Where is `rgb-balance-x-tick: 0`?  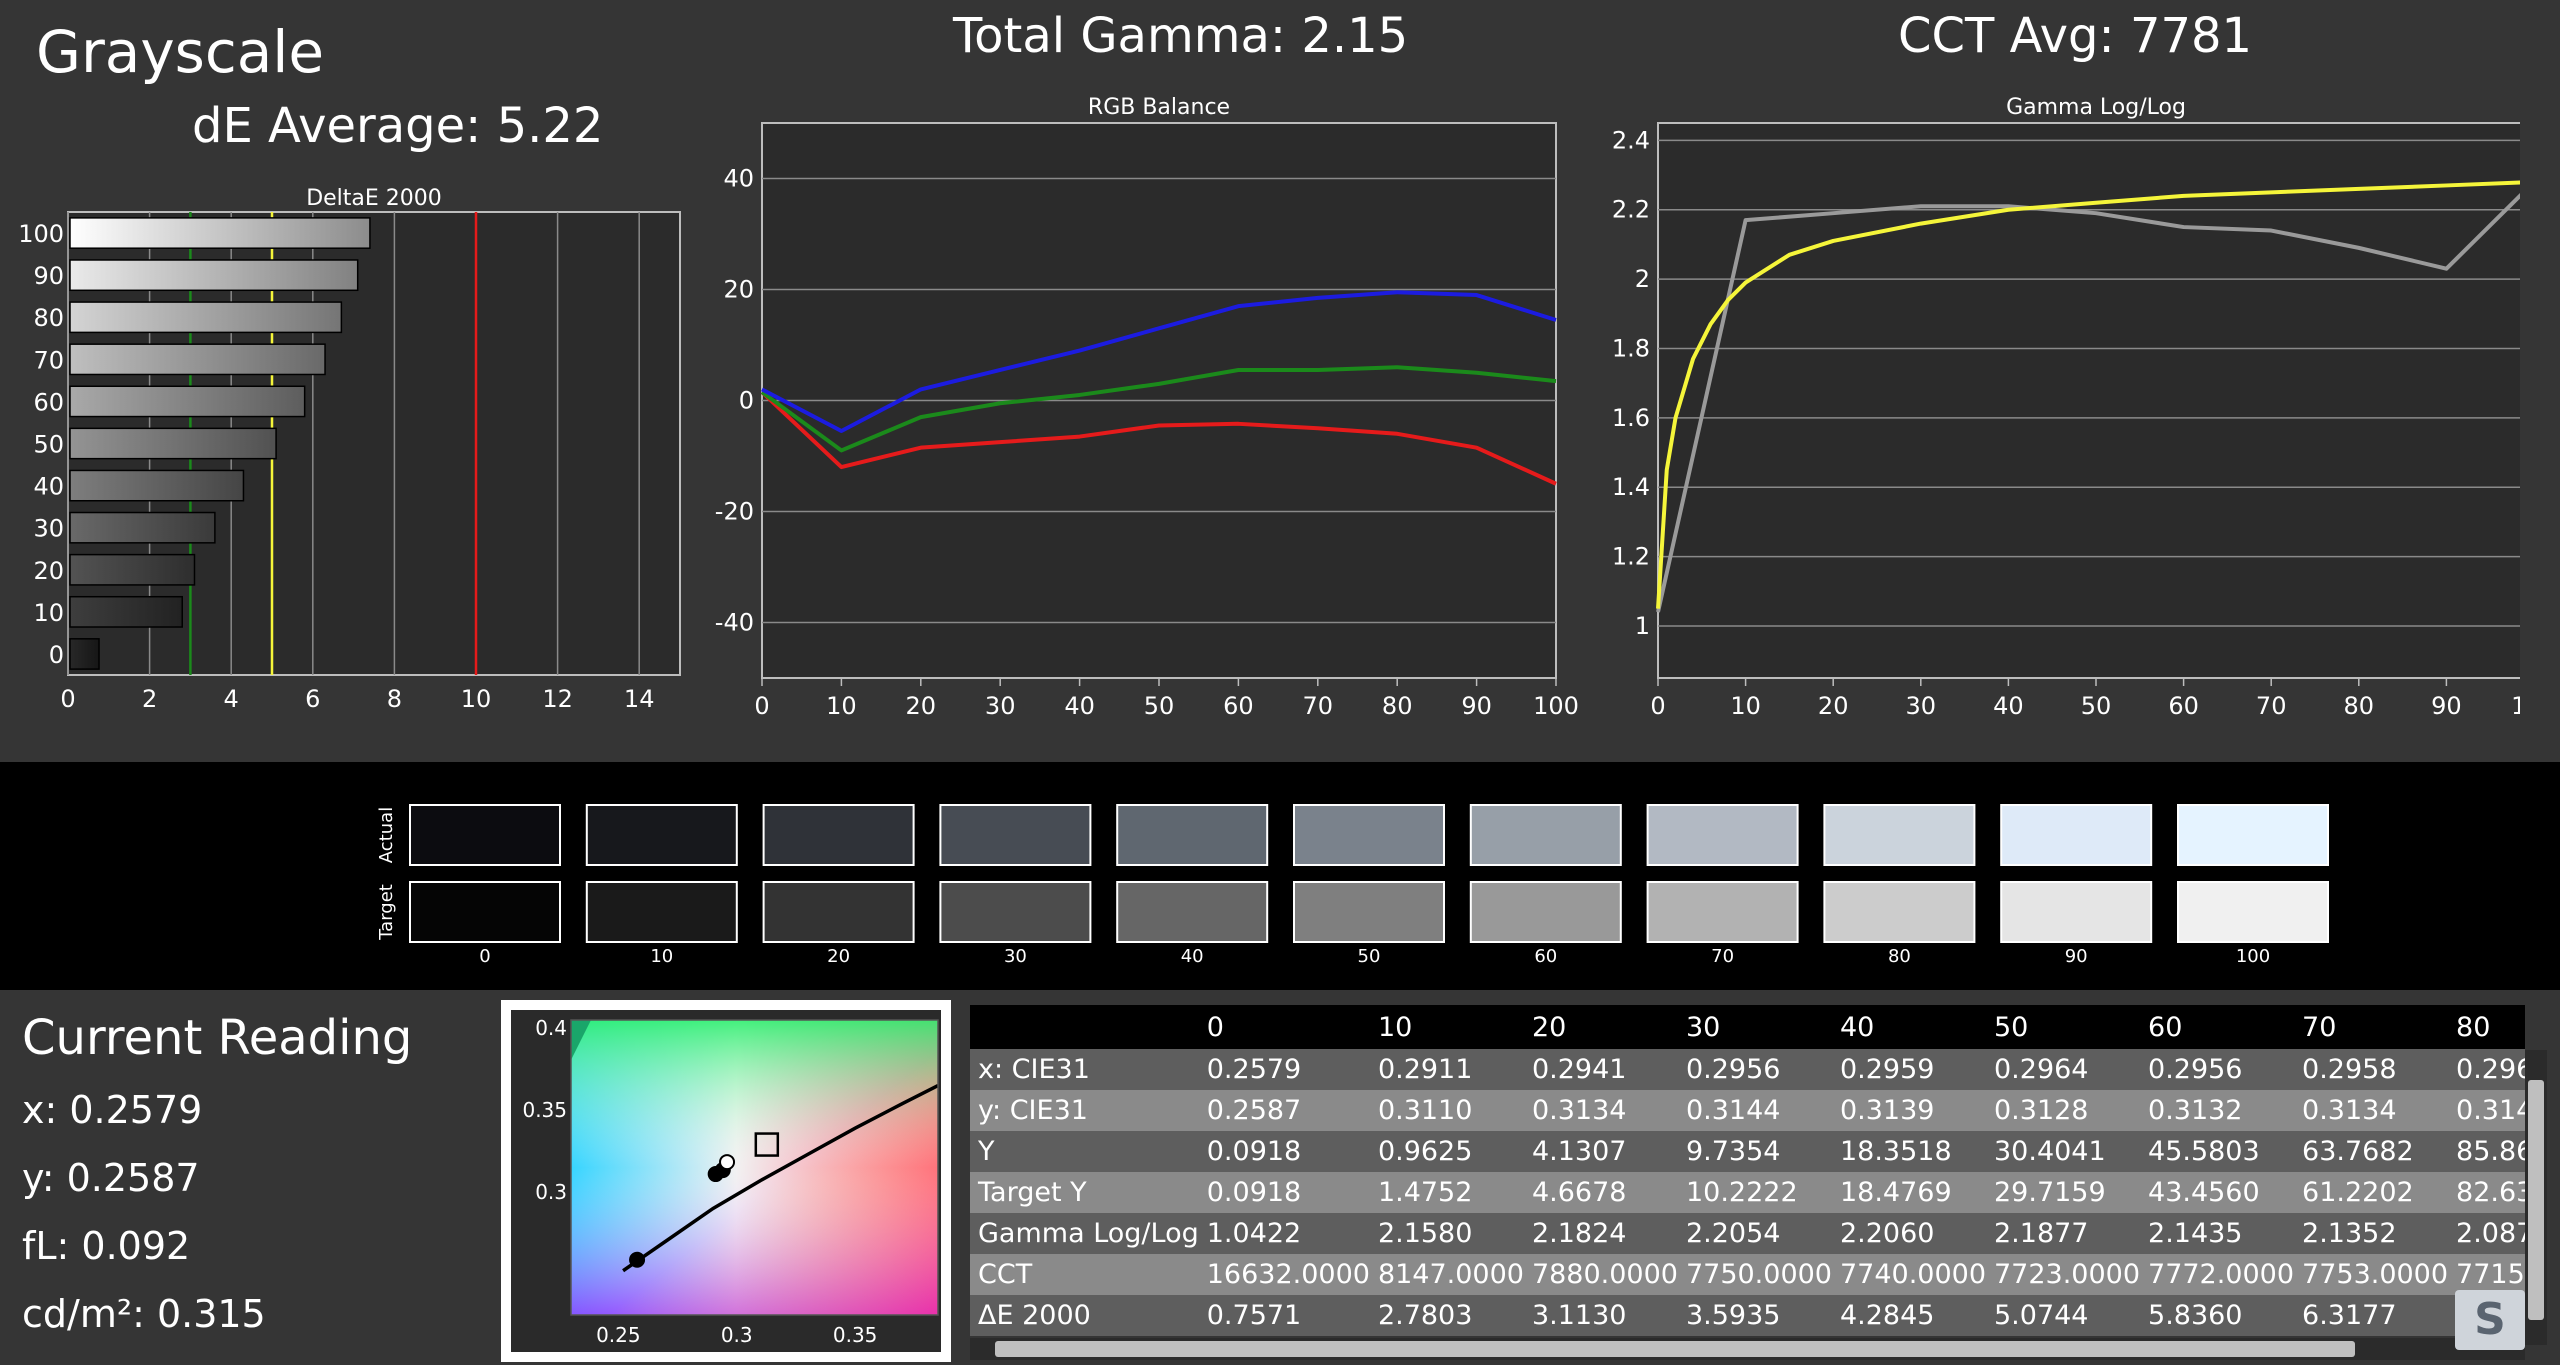 rgb-balance-x-tick: 0 is located at coordinates (761, 706).